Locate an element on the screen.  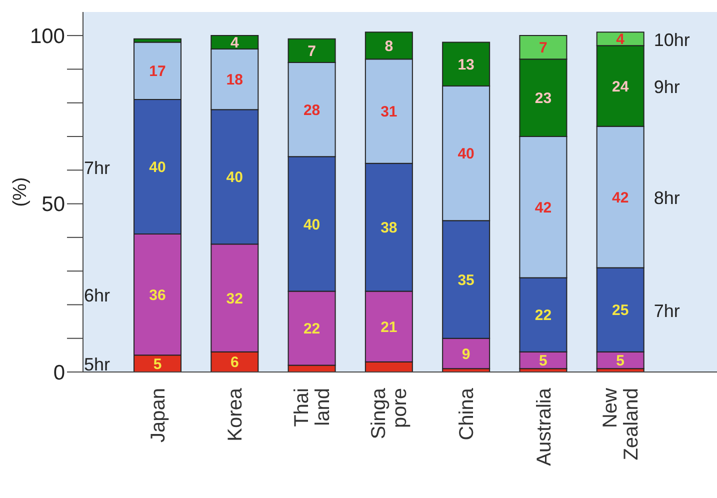
series-label: 6hr is located at coordinates (97, 296).